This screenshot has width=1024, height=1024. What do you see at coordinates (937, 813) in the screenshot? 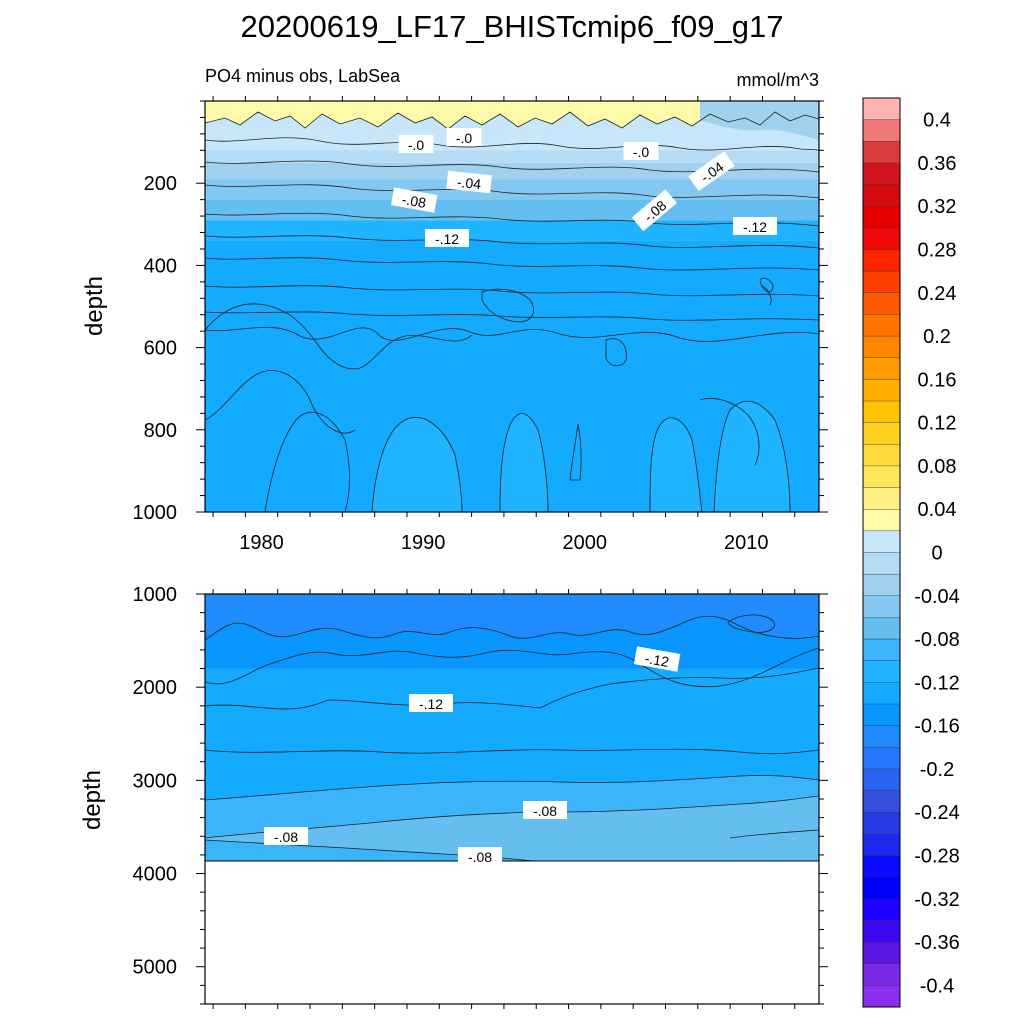
I see `colorbar-tick-label: -0.24` at bounding box center [937, 813].